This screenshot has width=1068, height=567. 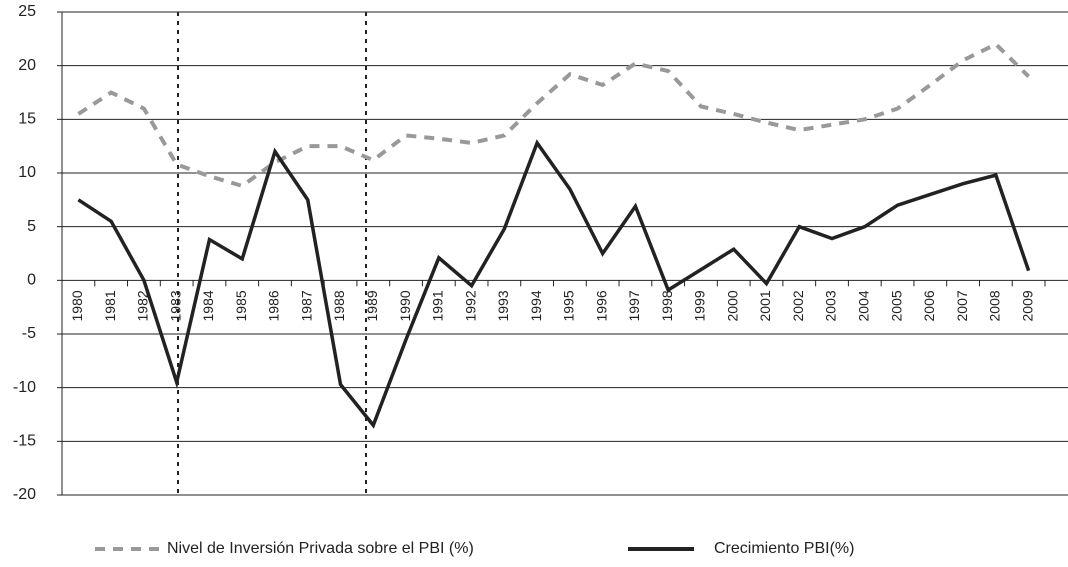 I want to click on y-tick-label: 0, so click(x=31, y=280).